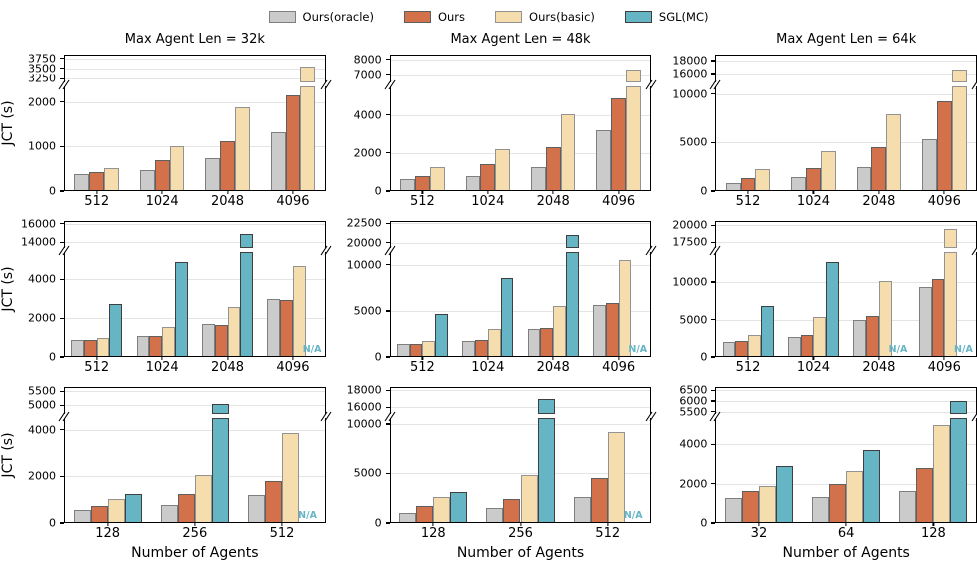  What do you see at coordinates (520, 455) in the screenshot?
I see `plot-area: N/A` at bounding box center [520, 455].